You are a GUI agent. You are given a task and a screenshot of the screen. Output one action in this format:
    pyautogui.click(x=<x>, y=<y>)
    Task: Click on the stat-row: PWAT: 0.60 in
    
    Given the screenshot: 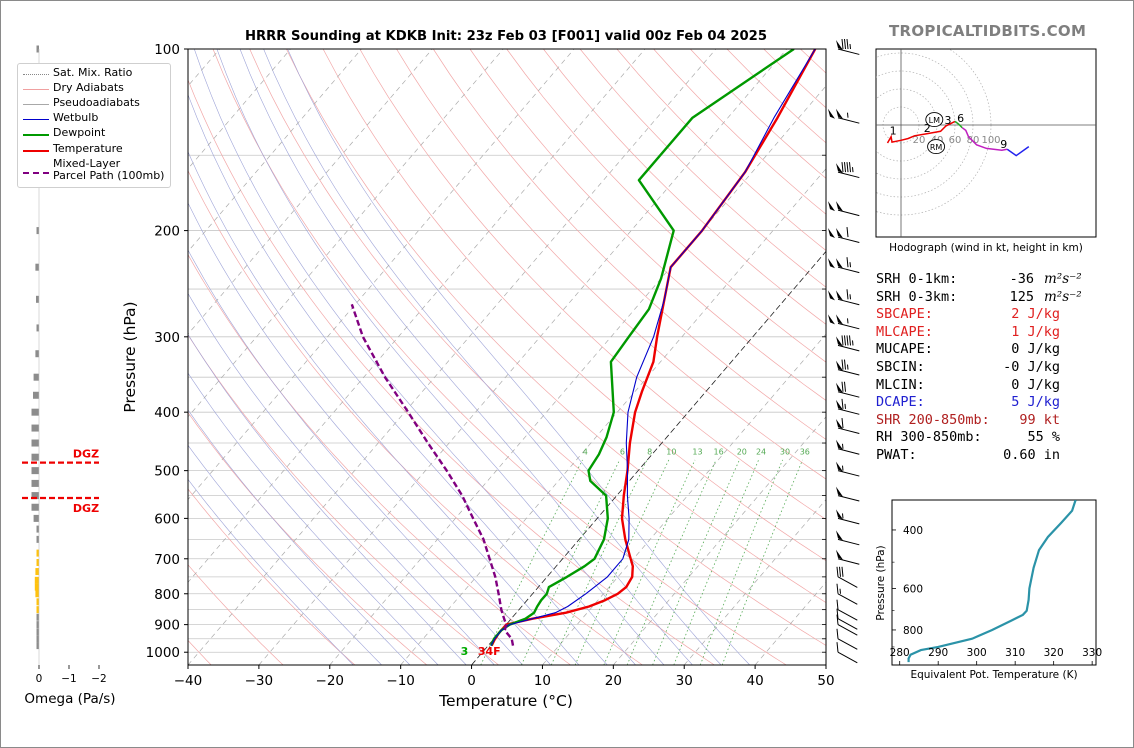 What is the action you would take?
    pyautogui.click(x=986, y=456)
    